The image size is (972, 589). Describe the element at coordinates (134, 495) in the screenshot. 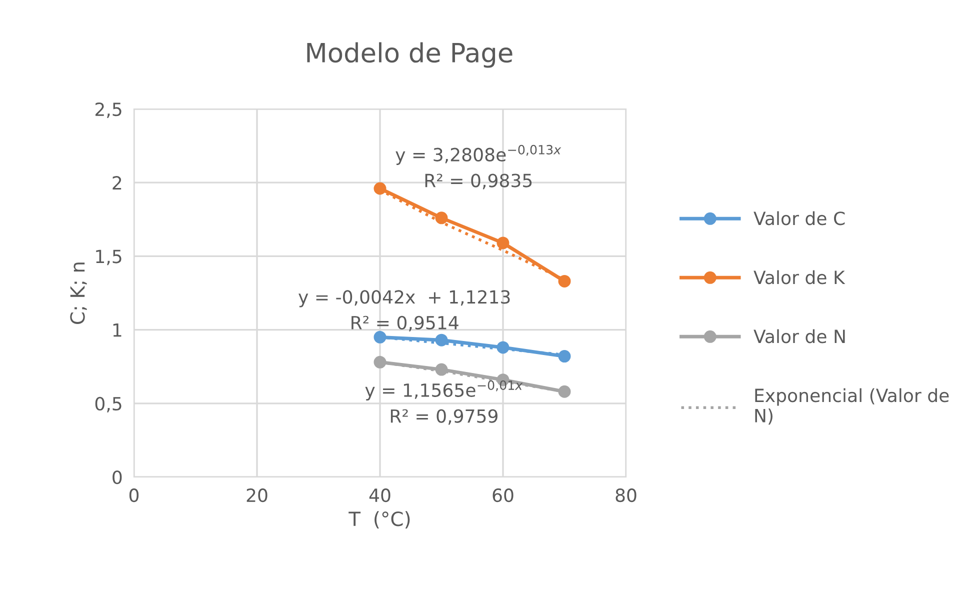

I see `x-tick-label: 0` at that location.